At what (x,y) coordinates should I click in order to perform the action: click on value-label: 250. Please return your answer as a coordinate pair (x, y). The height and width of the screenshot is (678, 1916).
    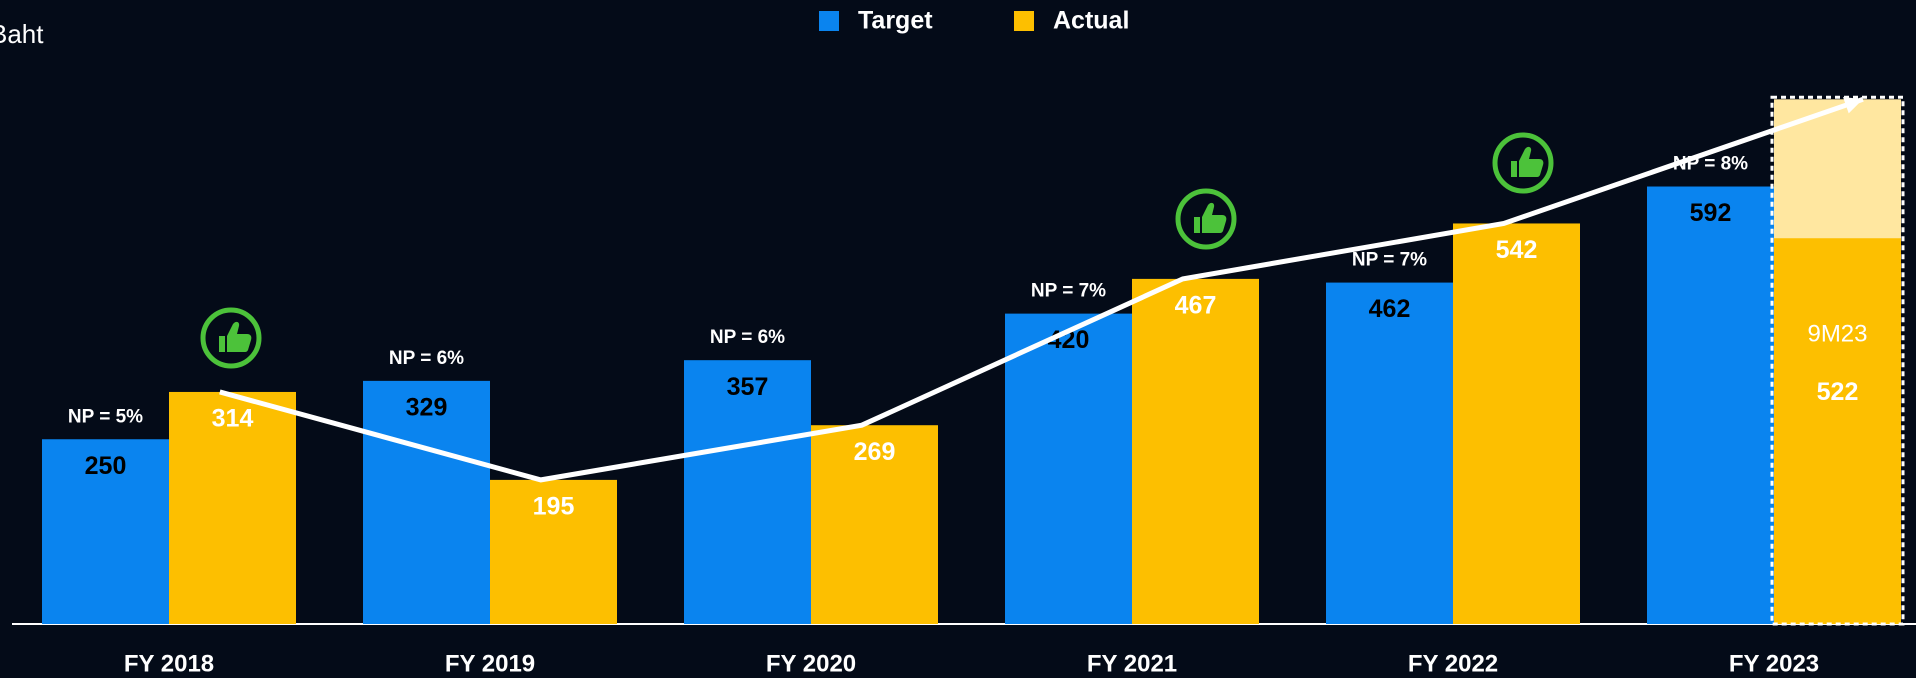
    Looking at the image, I should click on (106, 466).